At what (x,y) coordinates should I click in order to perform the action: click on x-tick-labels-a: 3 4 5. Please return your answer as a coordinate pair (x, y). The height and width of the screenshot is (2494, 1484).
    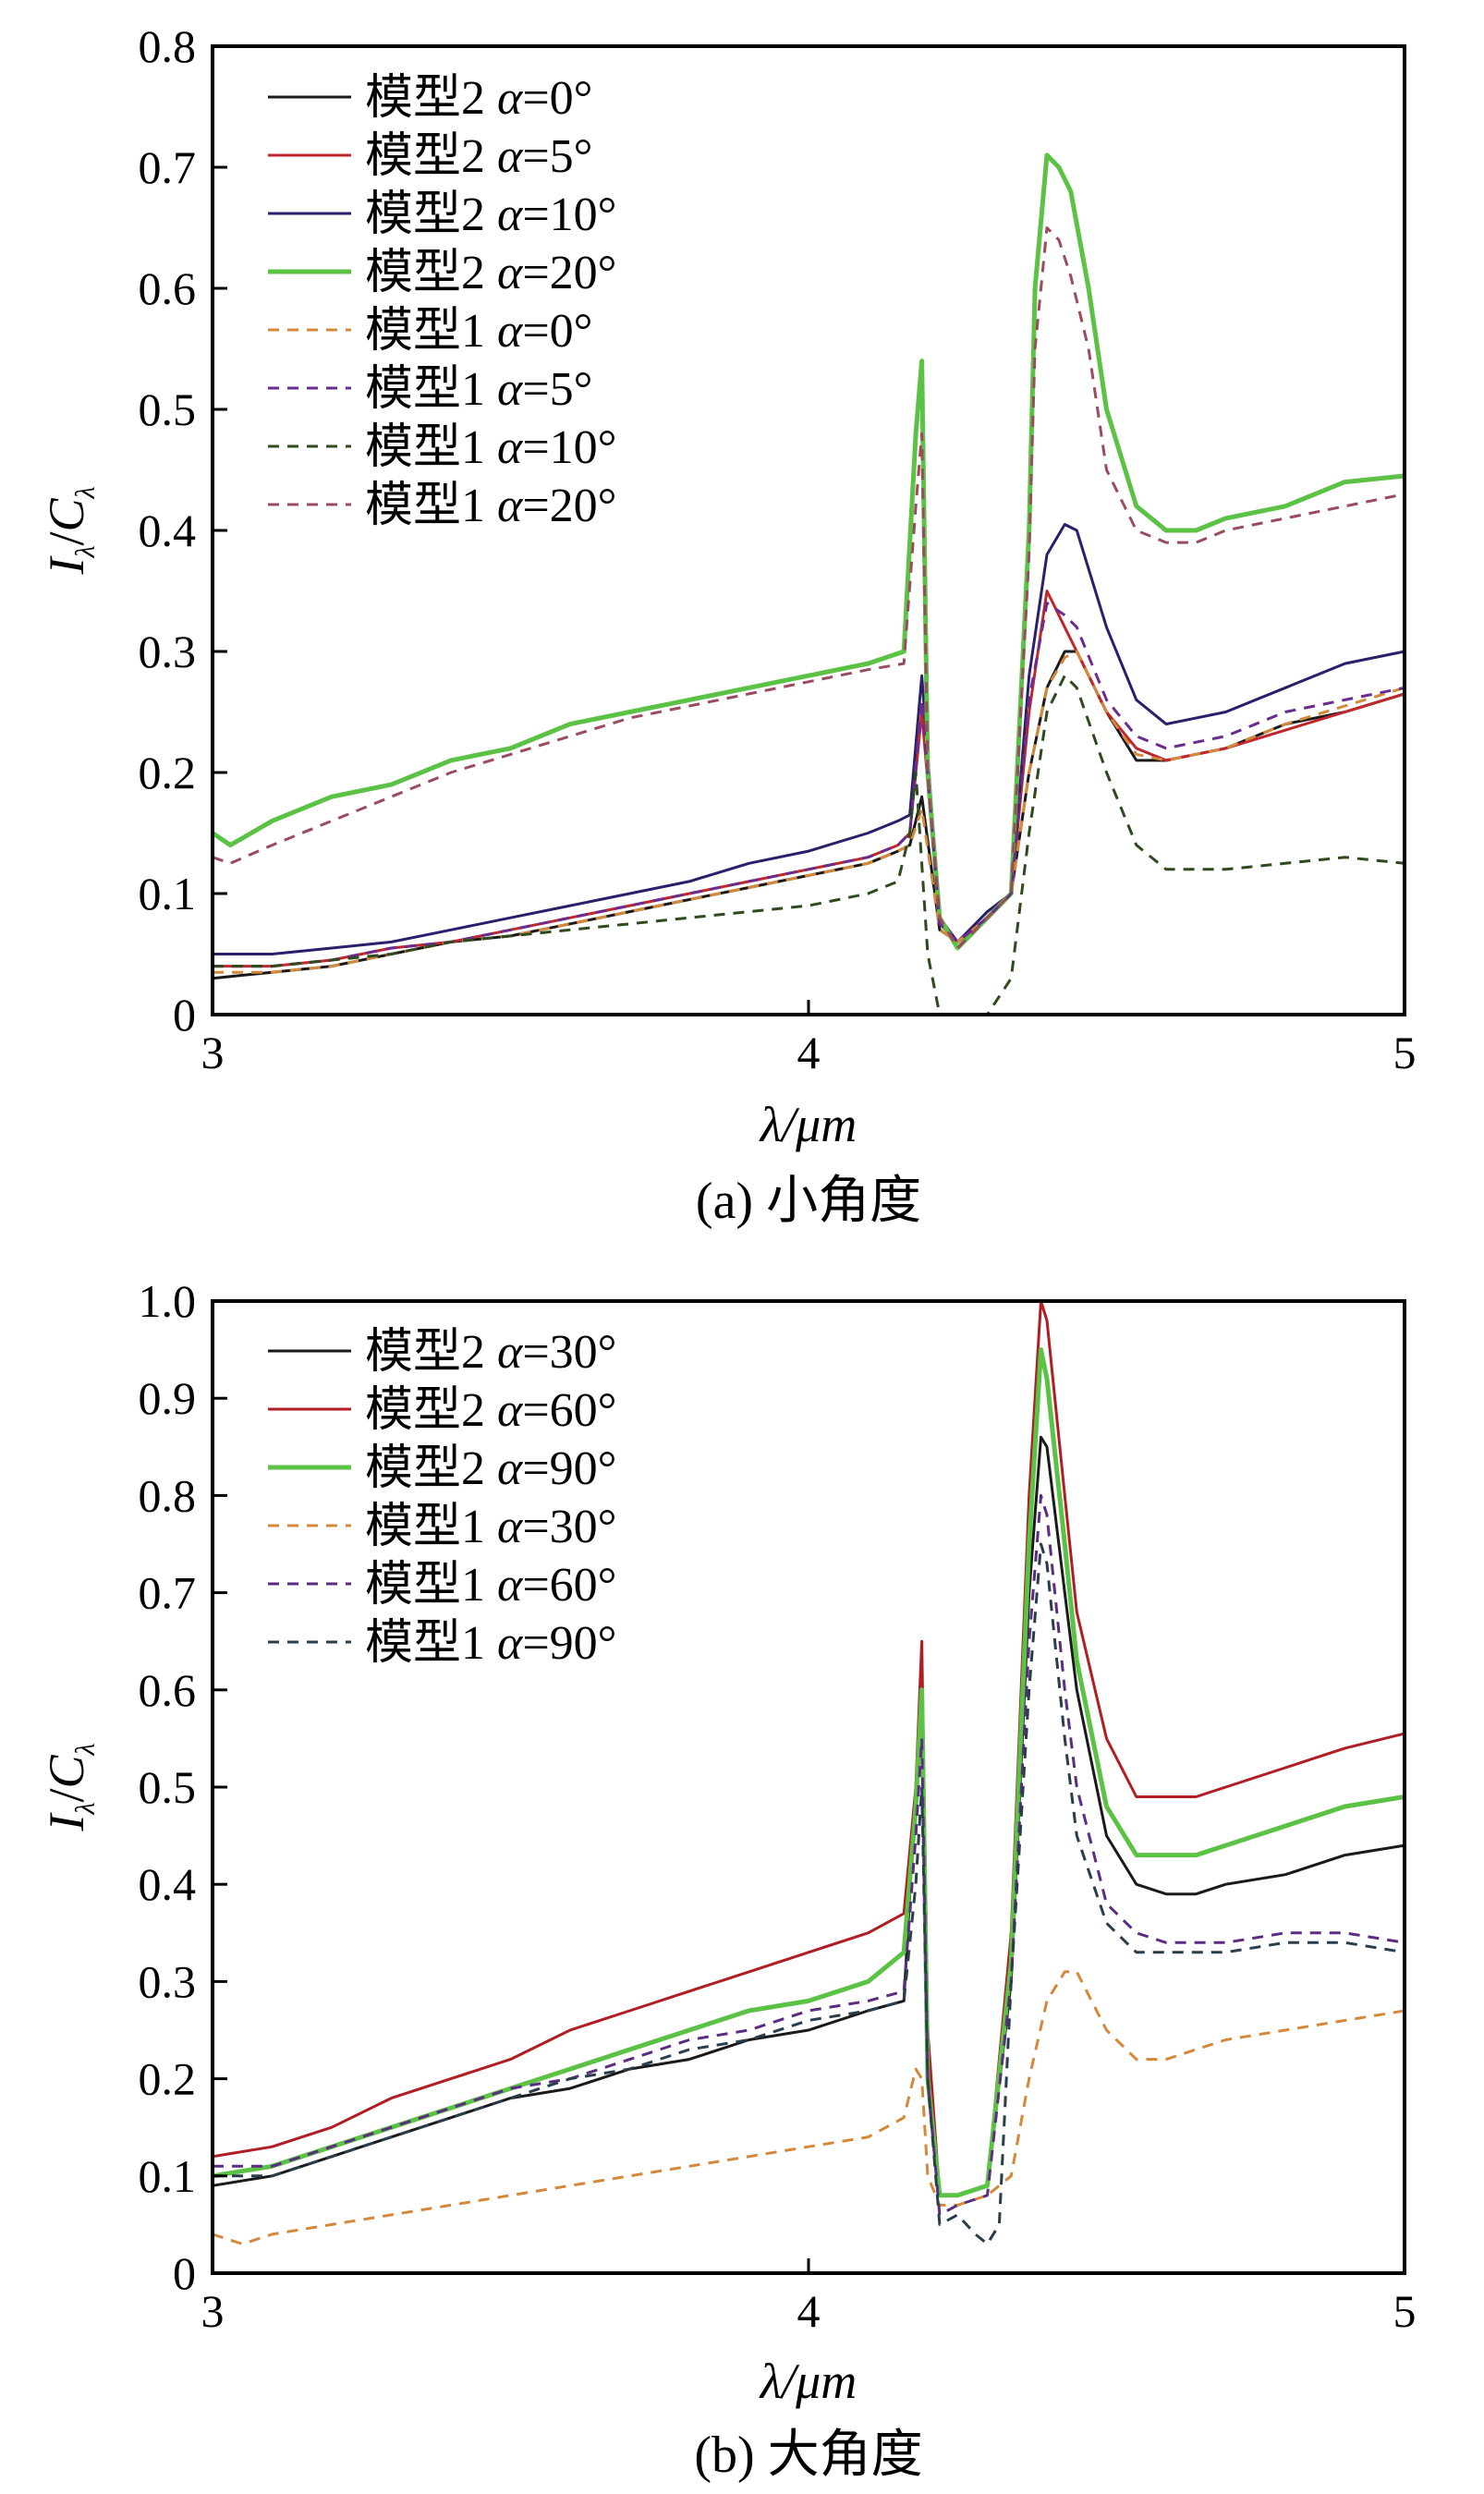
    Looking at the image, I should click on (809, 1052).